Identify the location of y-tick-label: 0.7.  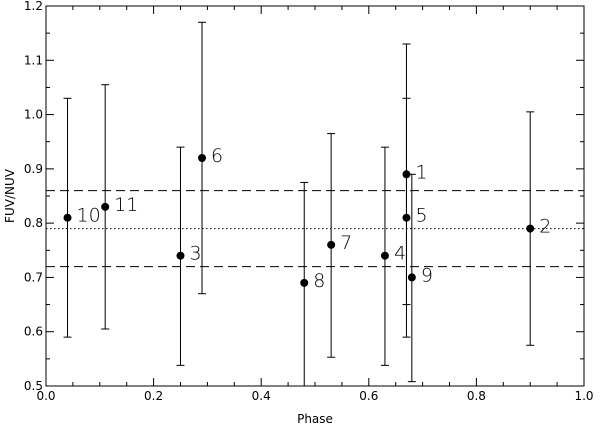
(33, 277).